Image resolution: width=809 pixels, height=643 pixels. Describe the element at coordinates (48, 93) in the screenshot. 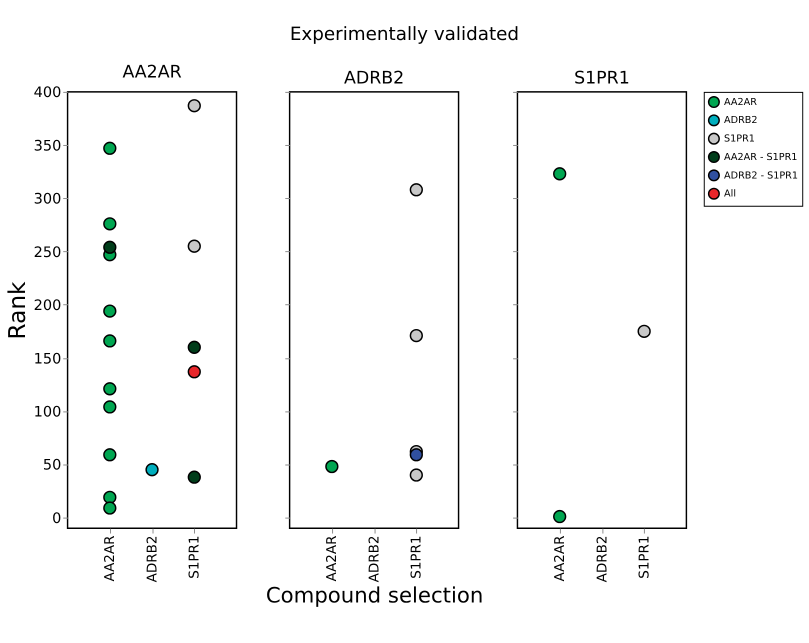

I see `y-tick-label: 400` at that location.